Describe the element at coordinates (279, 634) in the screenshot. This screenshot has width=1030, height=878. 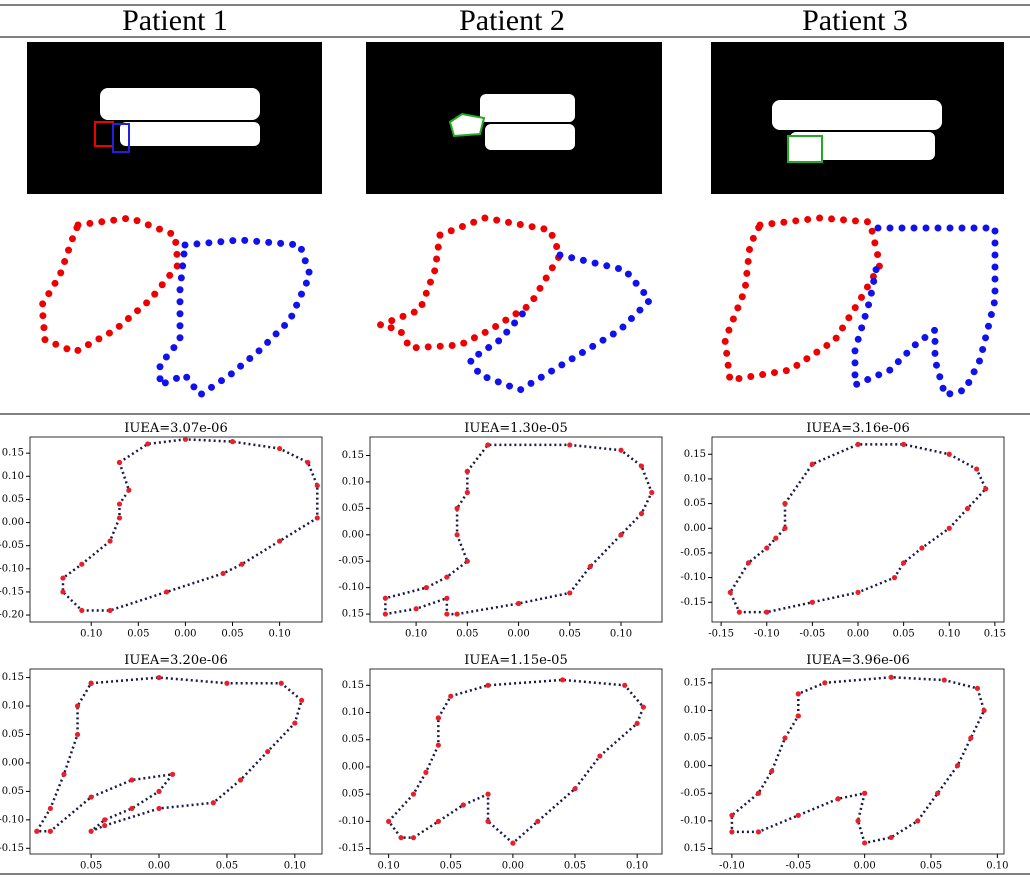
I see `x-tick-label: 0.10` at that location.